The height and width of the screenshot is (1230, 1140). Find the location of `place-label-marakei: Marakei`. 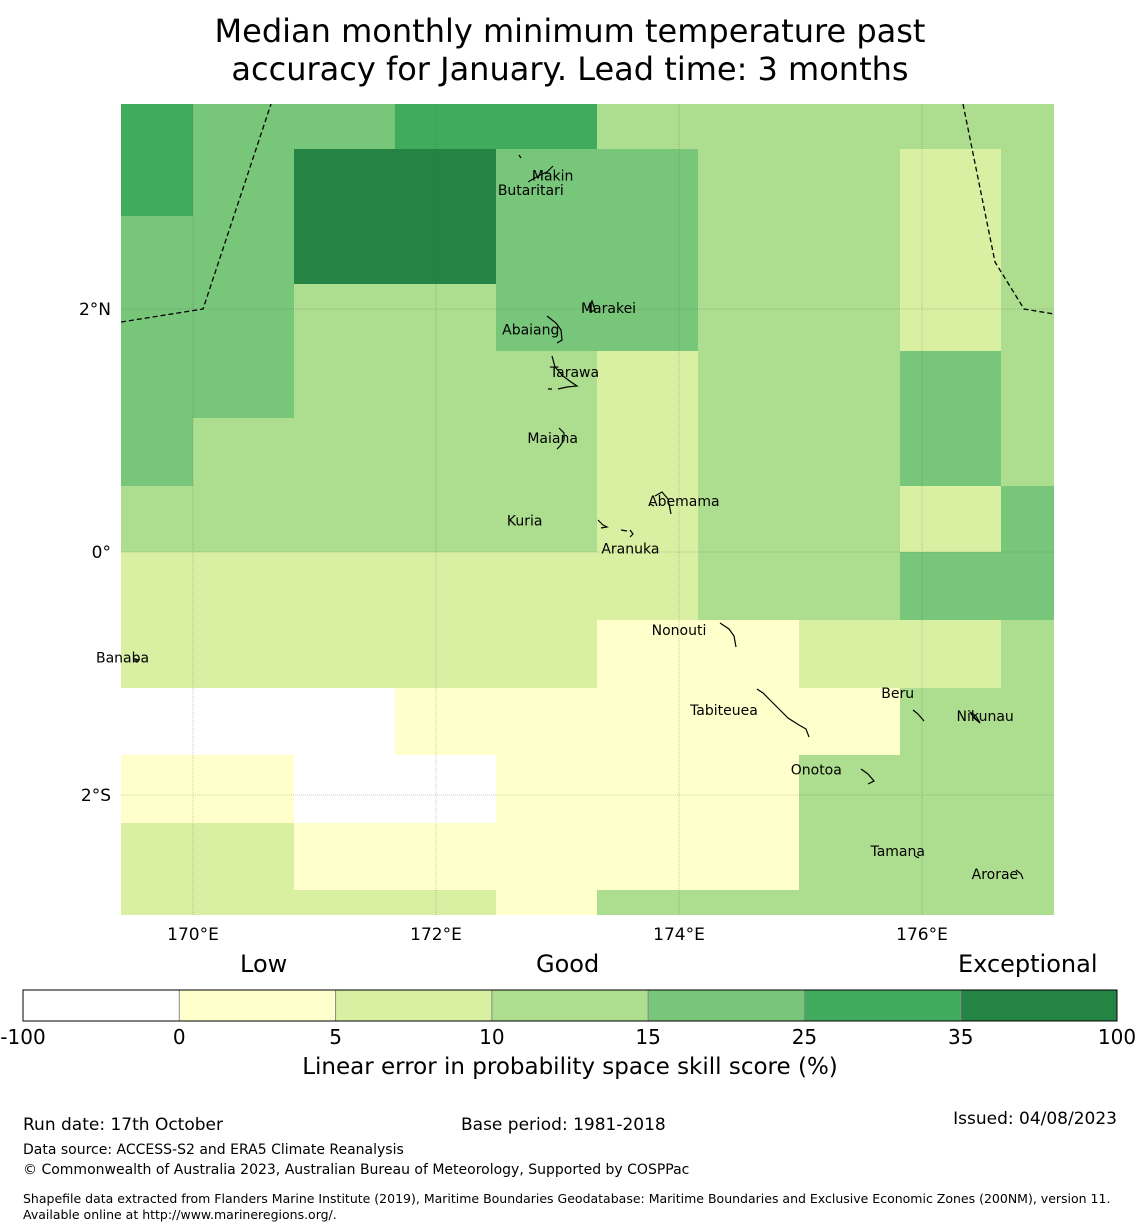

place-label-marakei: Marakei is located at coordinates (608, 309).